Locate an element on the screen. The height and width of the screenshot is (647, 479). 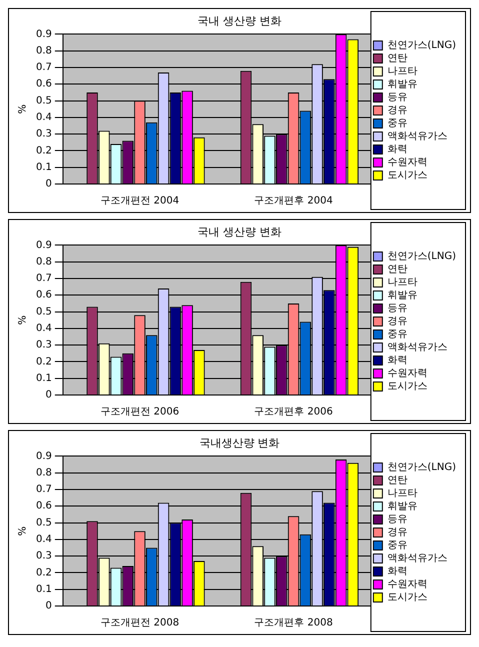
x-tick-label: 구조개편전 2008 is located at coordinates (140, 623).